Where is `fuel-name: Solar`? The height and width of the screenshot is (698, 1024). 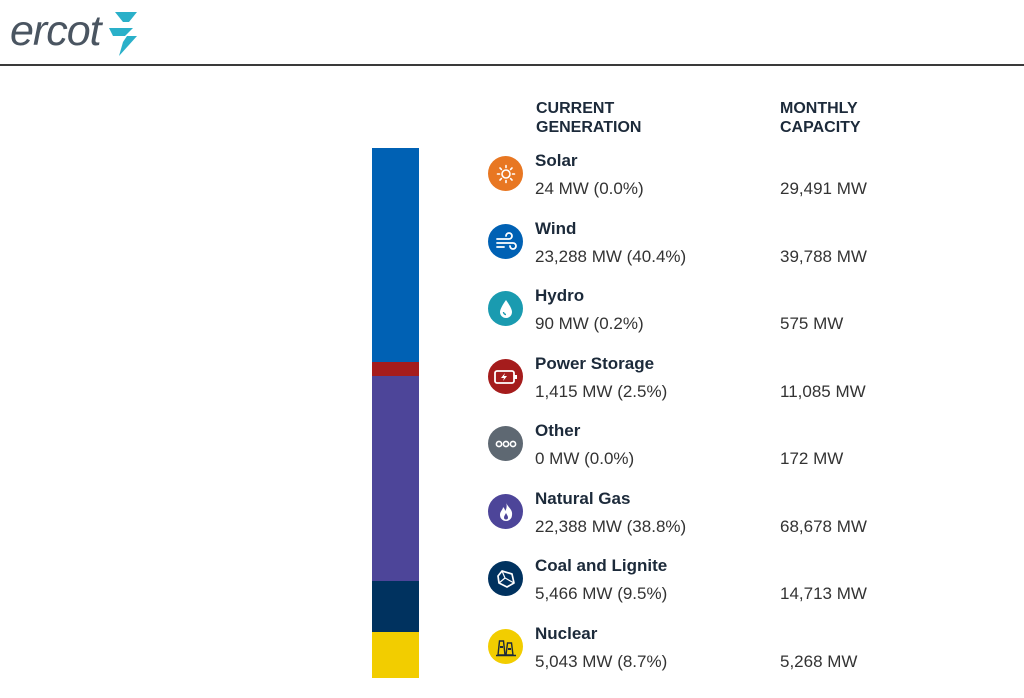 fuel-name: Solar is located at coordinates (556, 160).